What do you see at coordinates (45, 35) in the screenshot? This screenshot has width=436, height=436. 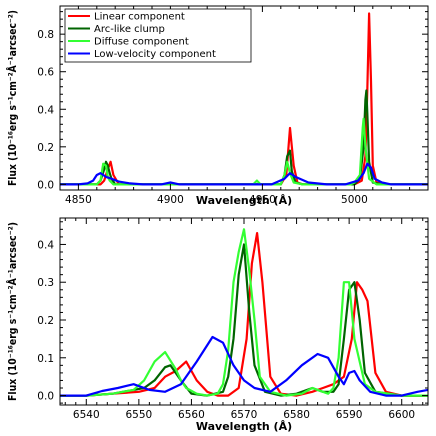 I see `y-tick-label: 0.8` at bounding box center [45, 35].